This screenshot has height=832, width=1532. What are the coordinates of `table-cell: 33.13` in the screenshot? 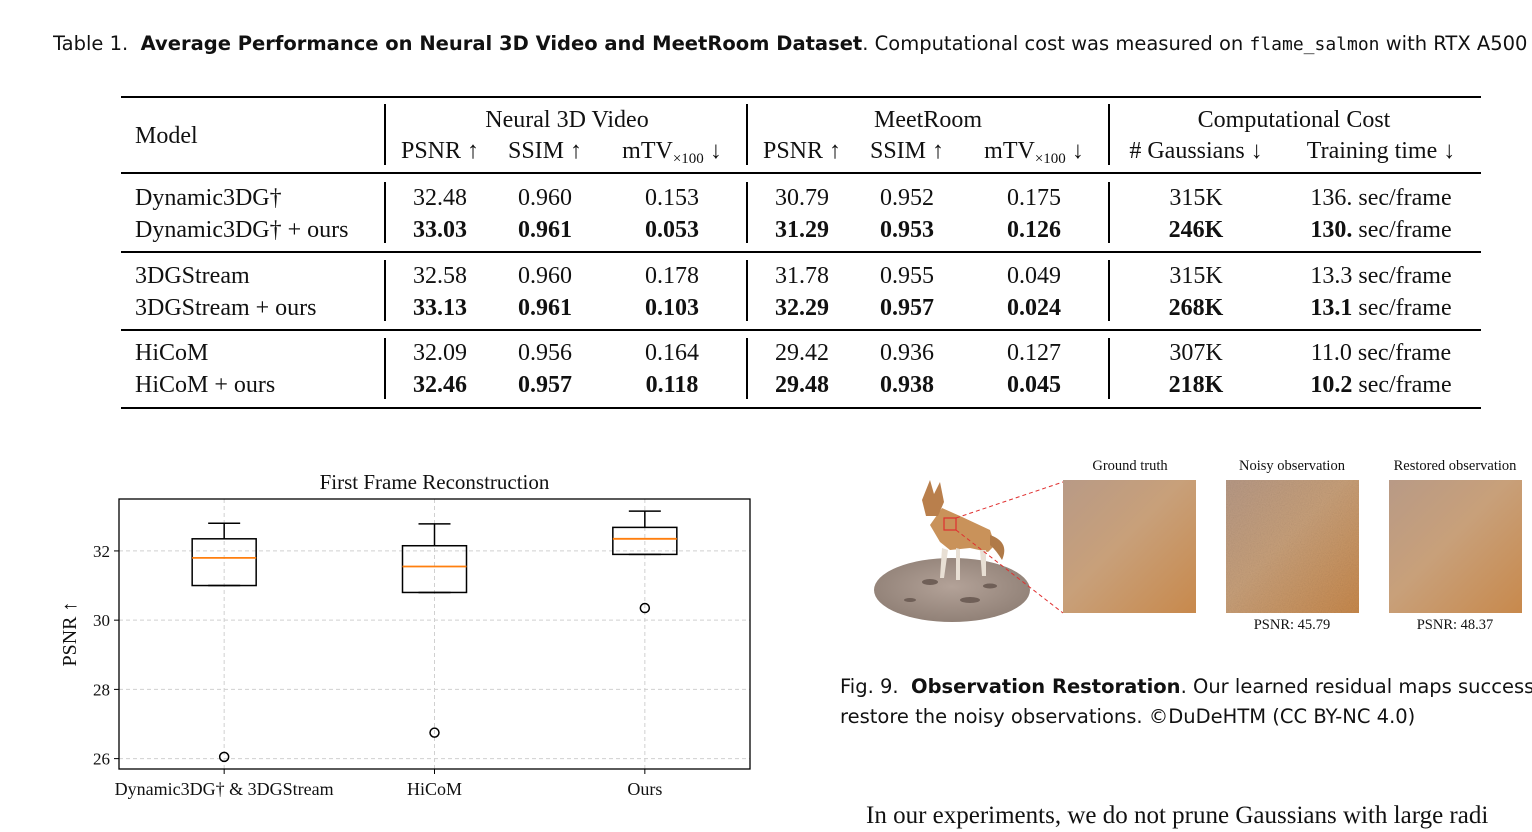 It's located at (440, 308).